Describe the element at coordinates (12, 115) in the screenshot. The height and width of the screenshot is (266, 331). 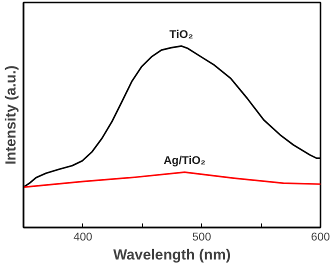
I see `y-axis-title: Intensity (a.u.)` at that location.